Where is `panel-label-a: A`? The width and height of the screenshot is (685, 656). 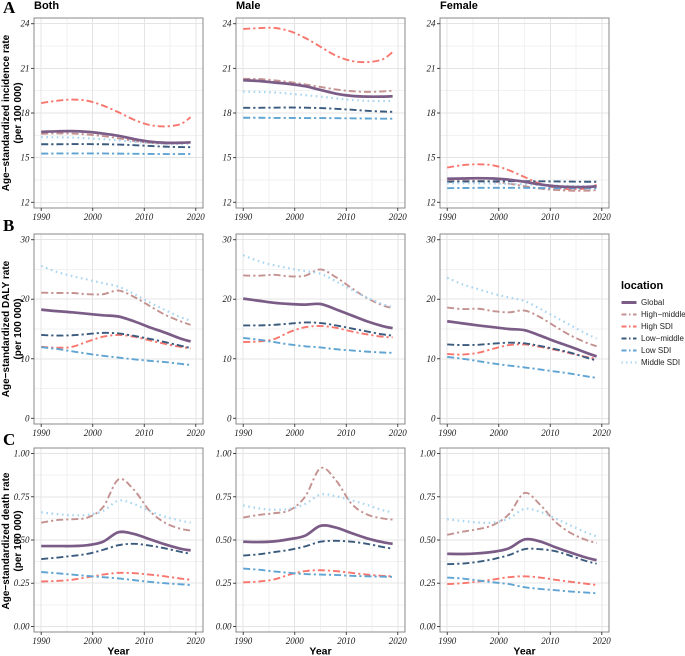 panel-label-a: A is located at coordinates (9, 8).